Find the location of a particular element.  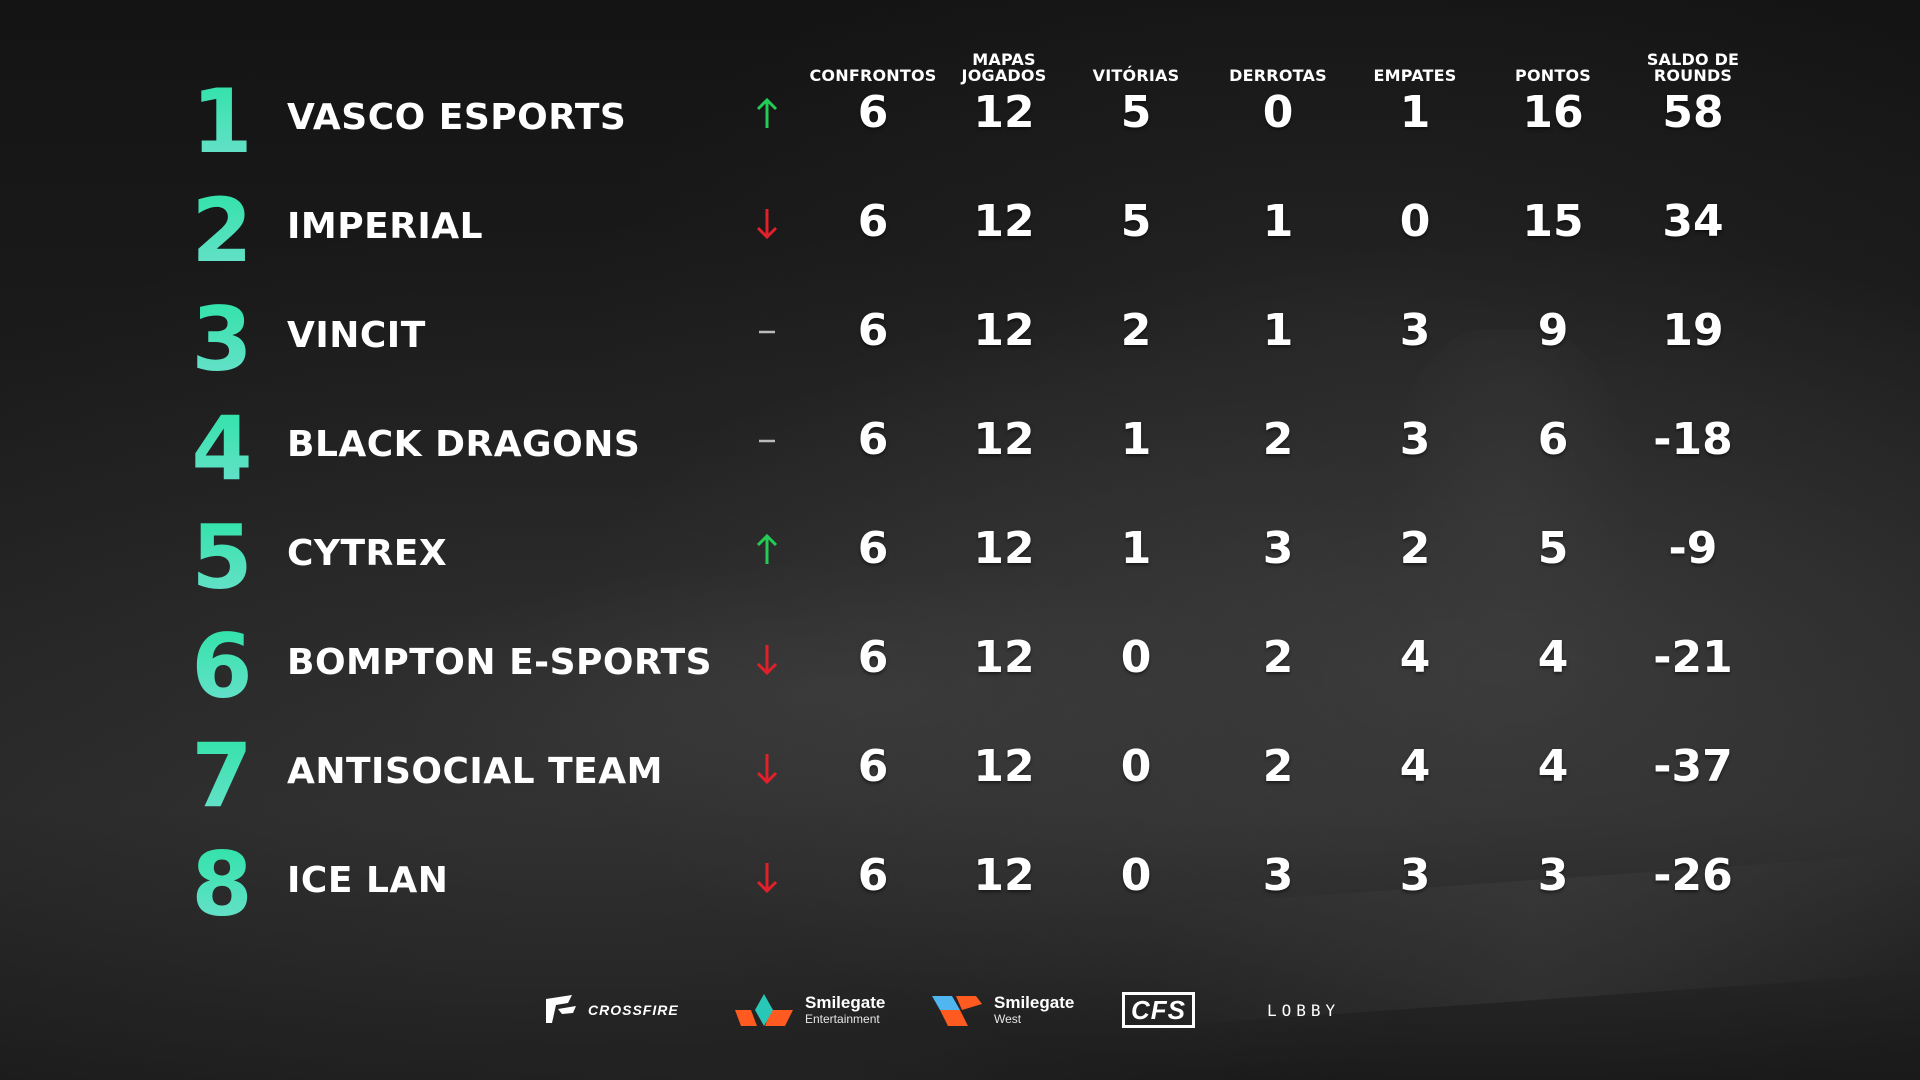

cfs-wordmark: CFS is located at coordinates (1158, 1010).